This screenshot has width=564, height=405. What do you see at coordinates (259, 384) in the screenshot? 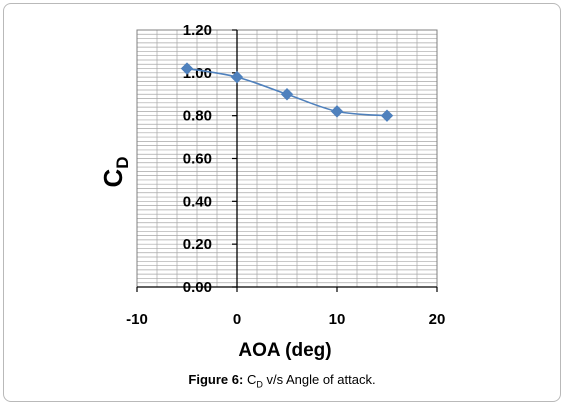
I see `figure-caption-sub: D` at bounding box center [259, 384].